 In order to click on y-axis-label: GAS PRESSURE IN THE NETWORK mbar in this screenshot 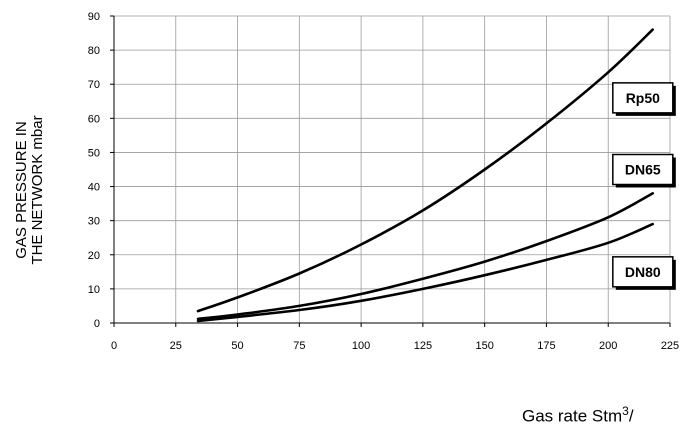, I will do `click(30, 190)`.